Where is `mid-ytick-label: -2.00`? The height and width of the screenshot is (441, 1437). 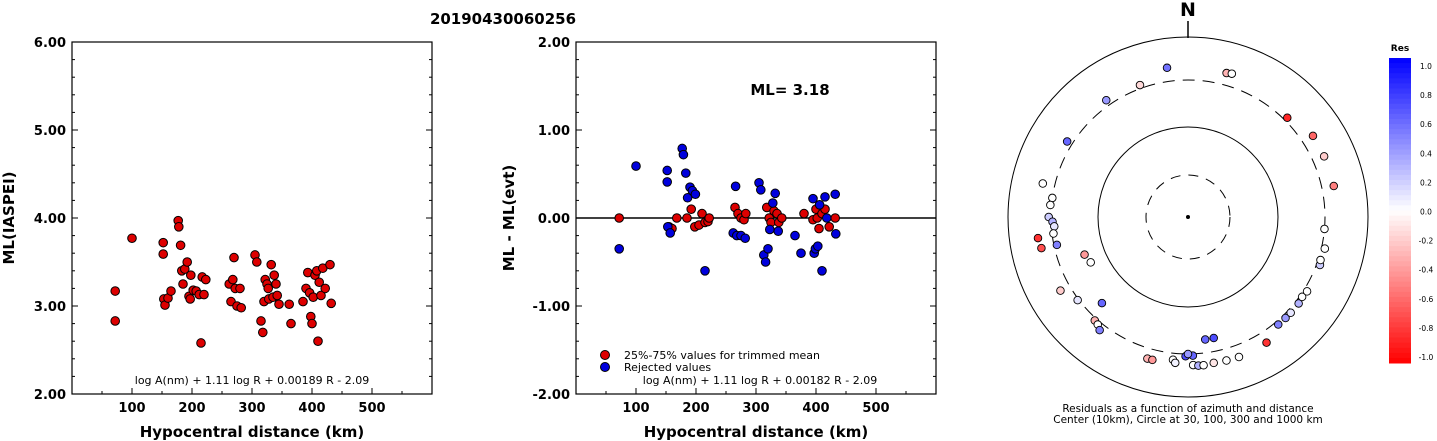
mid-ytick-label: -2.00 is located at coordinates (551, 395).